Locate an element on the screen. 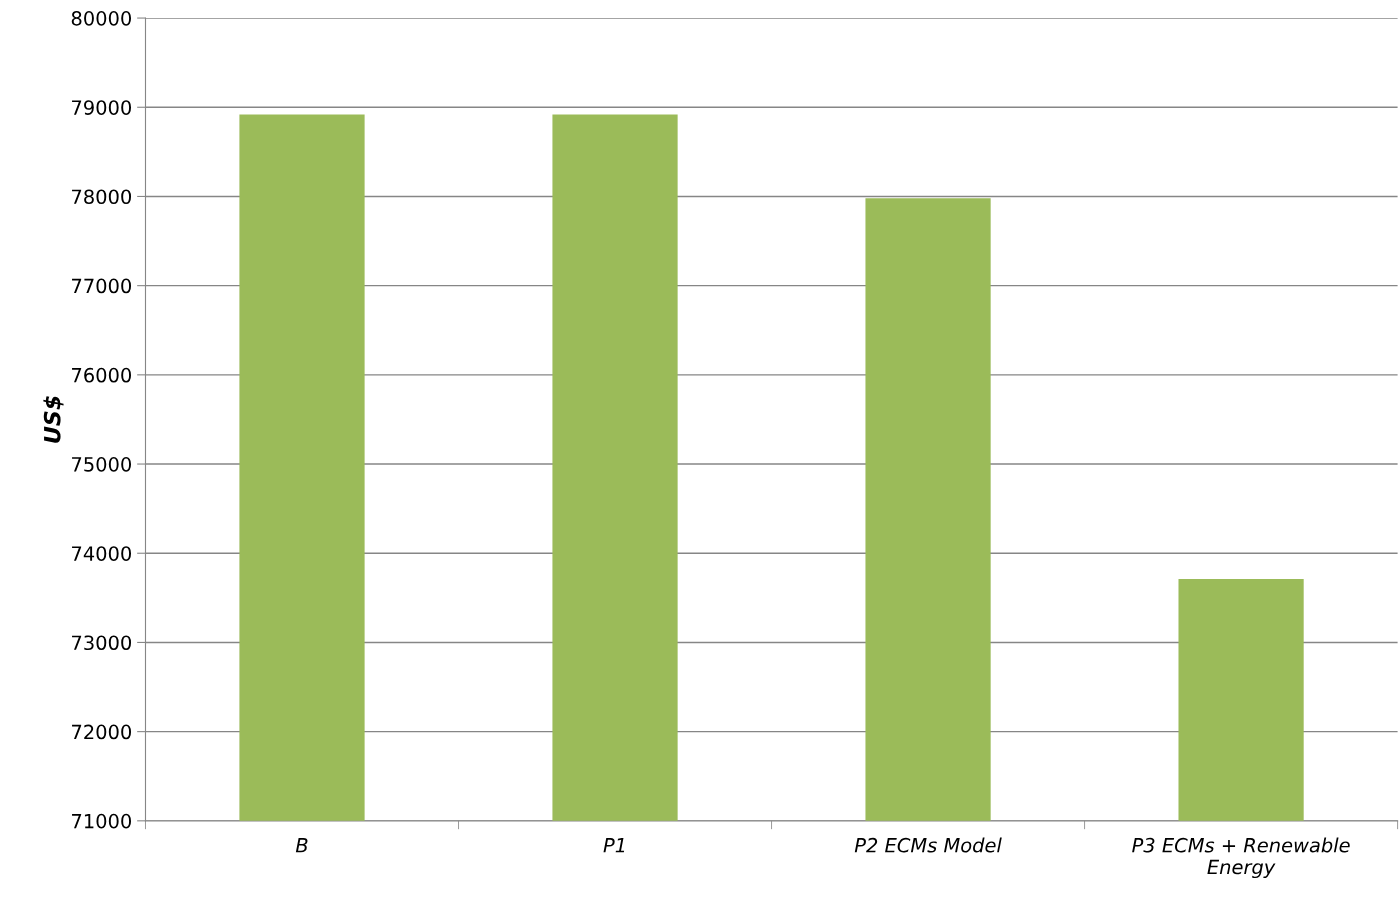  x-tick-label: P2 ECMs Model is located at coordinates (928, 845).